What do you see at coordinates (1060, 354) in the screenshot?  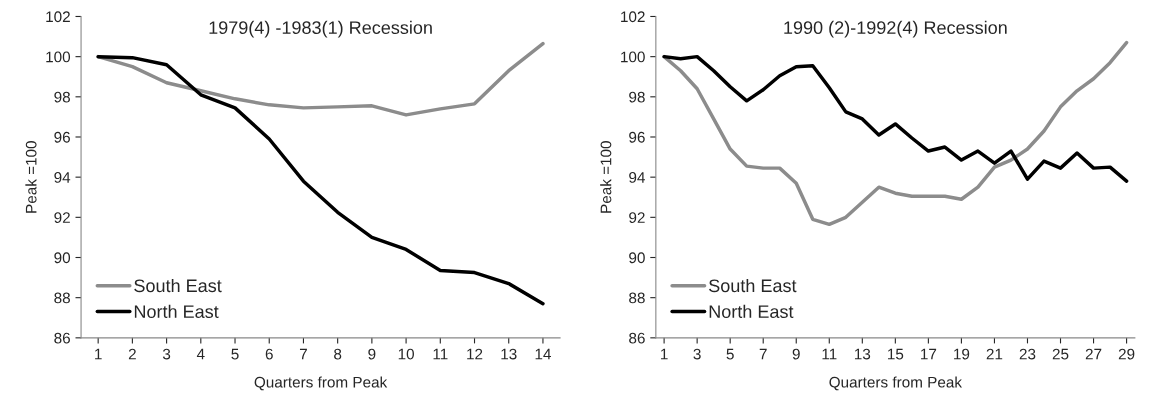 I see `x-tick-label: 25` at bounding box center [1060, 354].